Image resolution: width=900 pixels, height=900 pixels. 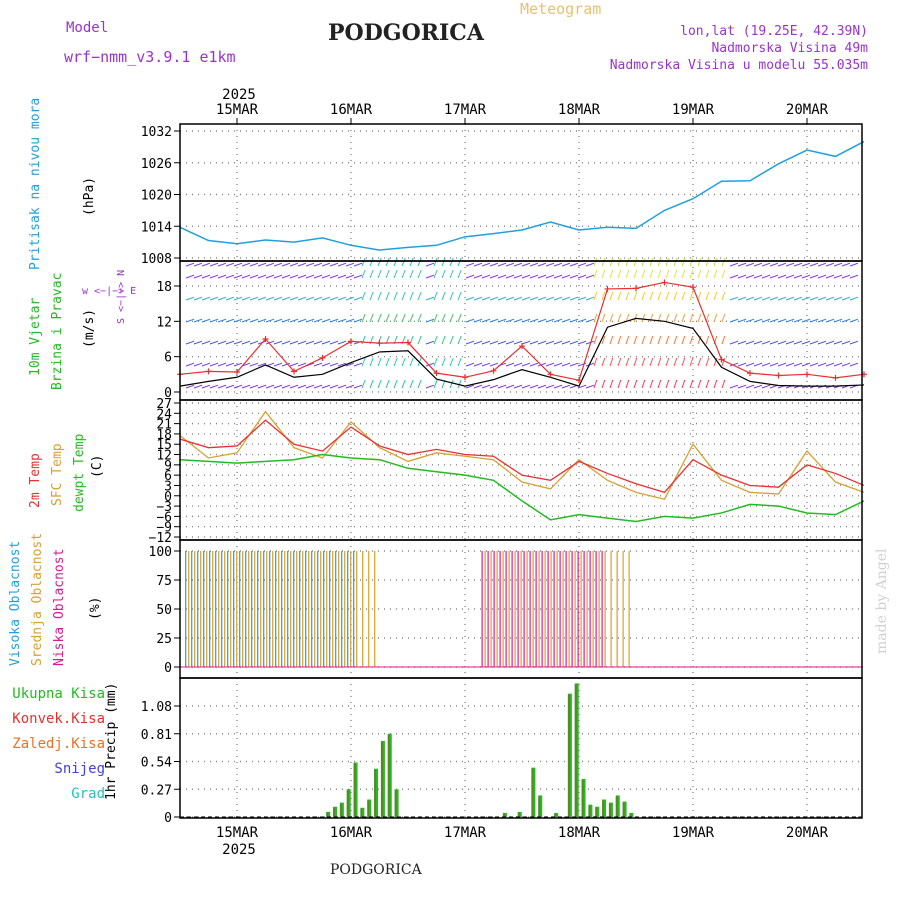 I want to click on y-tick-label: 12, so click(x=164, y=322).